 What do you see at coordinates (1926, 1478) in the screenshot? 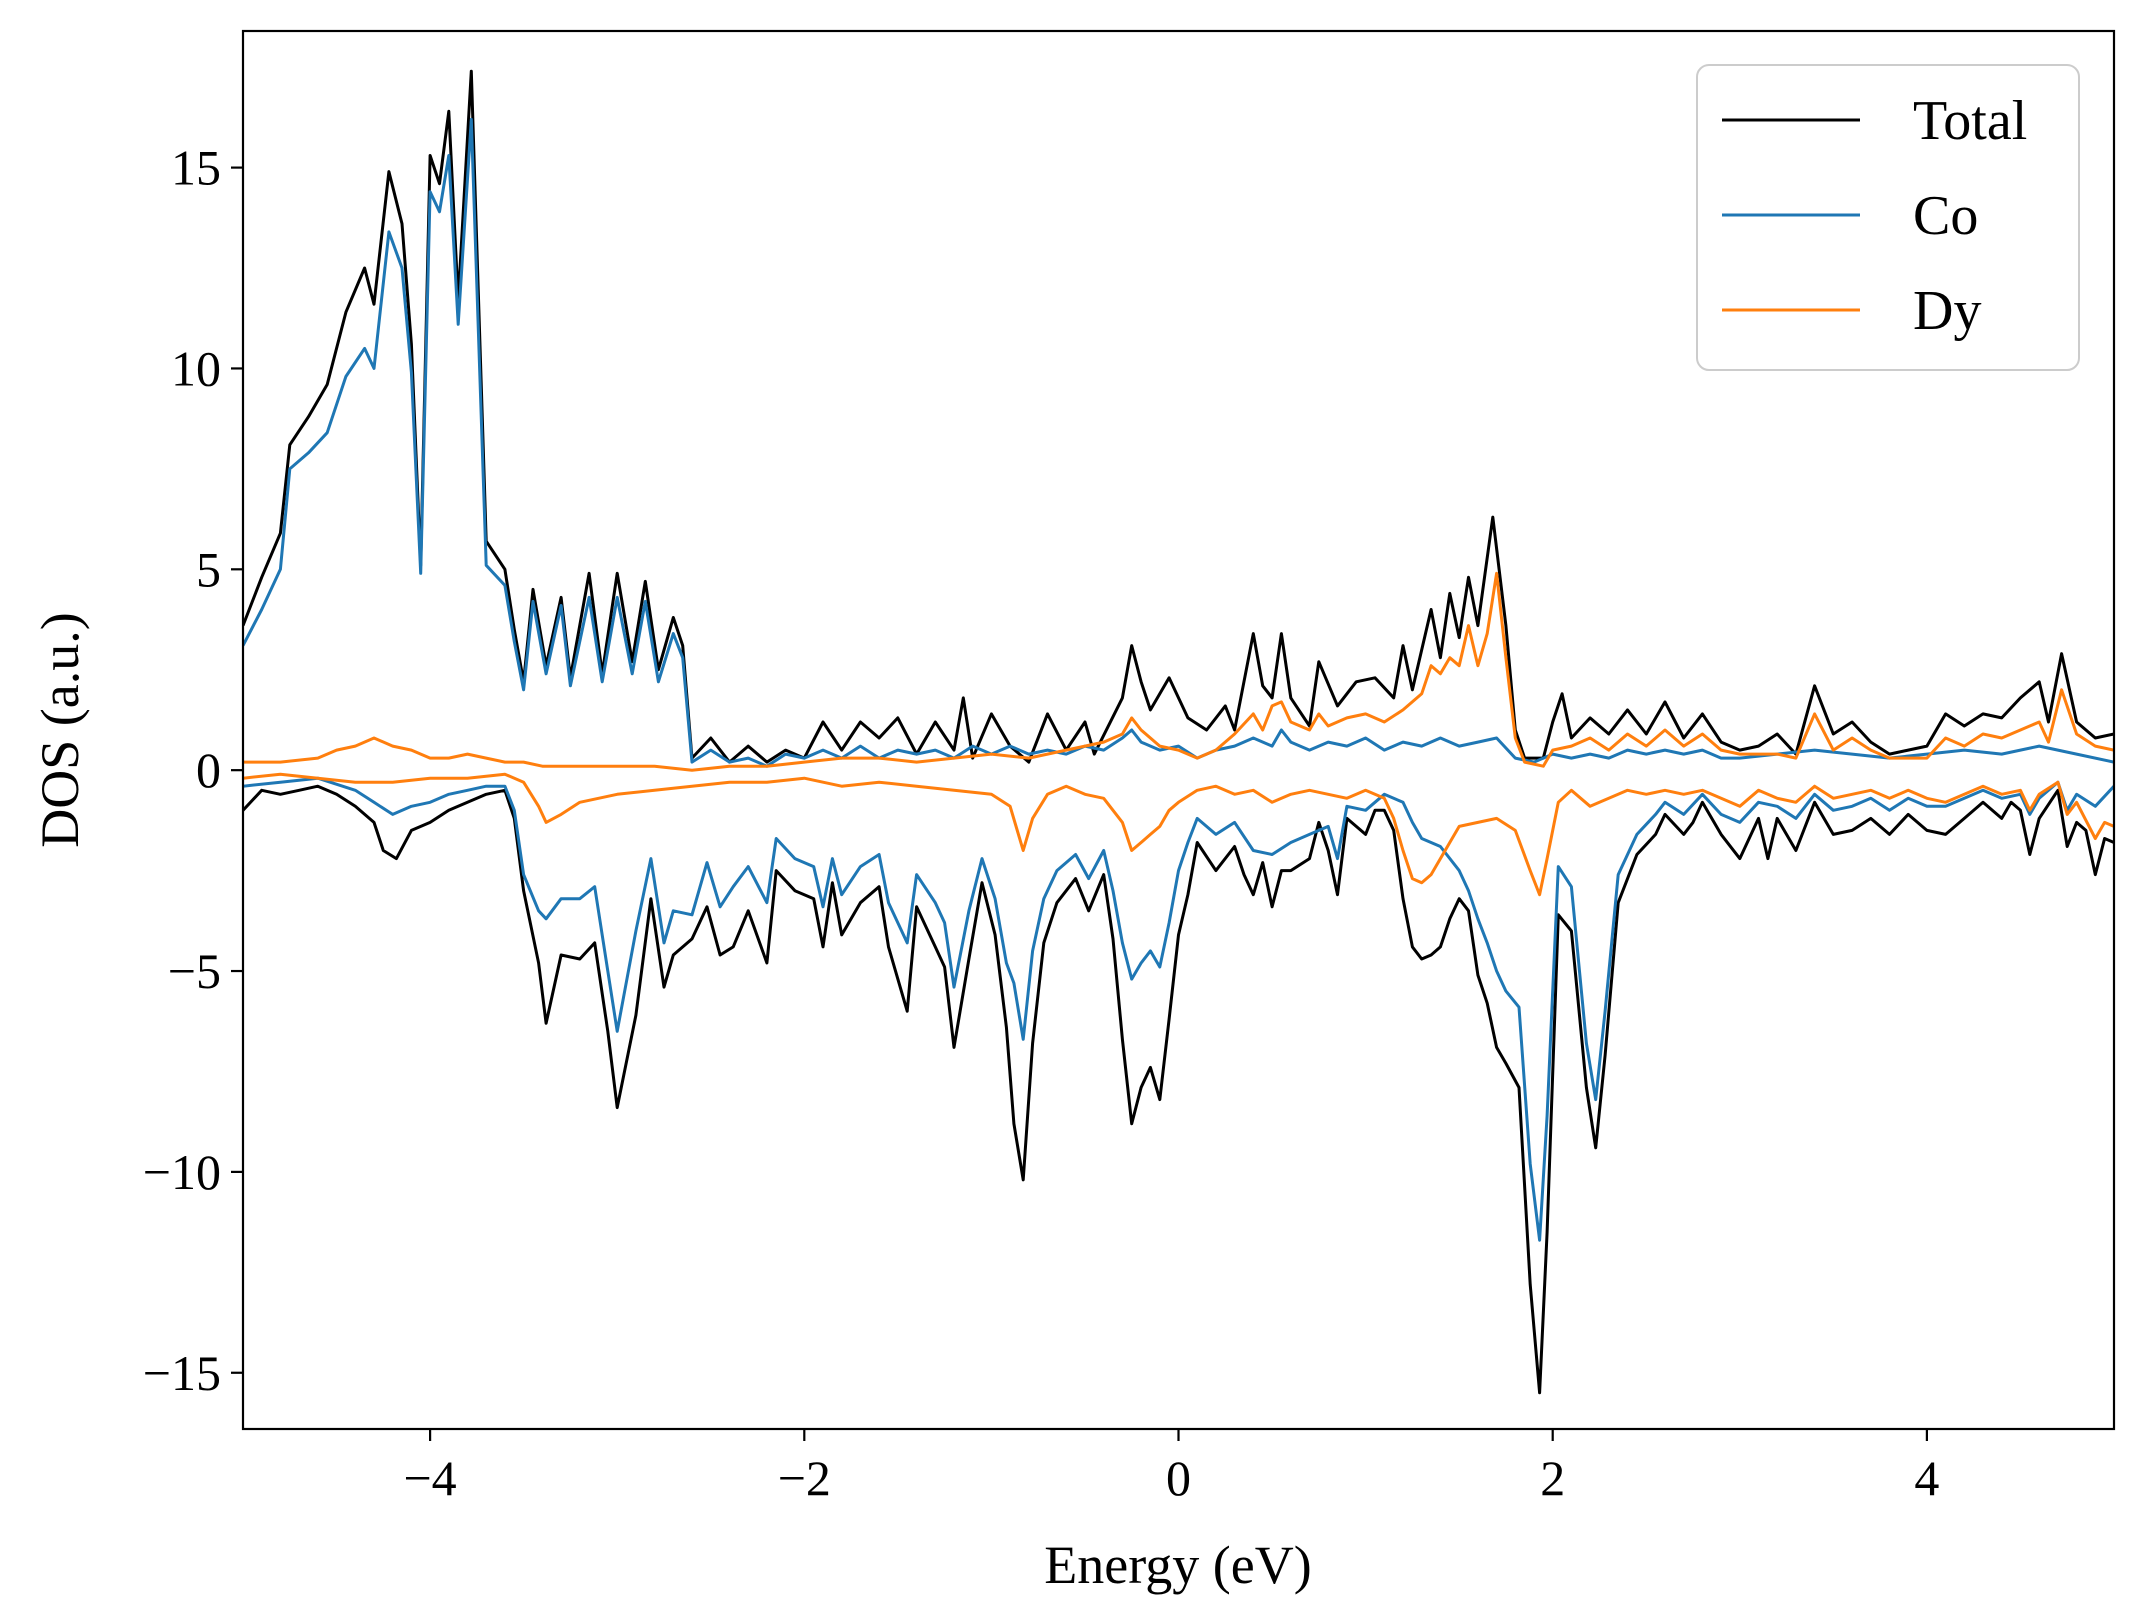
I see `x-tick-label: 4` at bounding box center [1926, 1478].